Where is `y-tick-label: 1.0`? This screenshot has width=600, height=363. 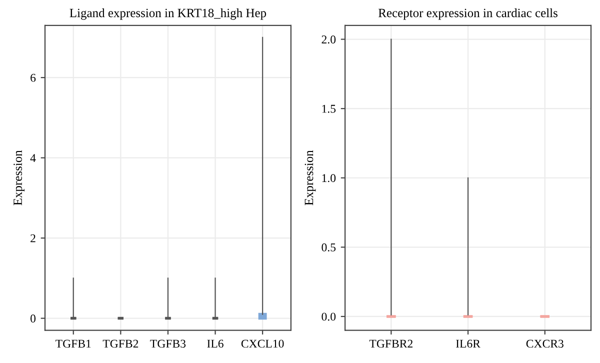 y-tick-label: 1.0 is located at coordinates (329, 178).